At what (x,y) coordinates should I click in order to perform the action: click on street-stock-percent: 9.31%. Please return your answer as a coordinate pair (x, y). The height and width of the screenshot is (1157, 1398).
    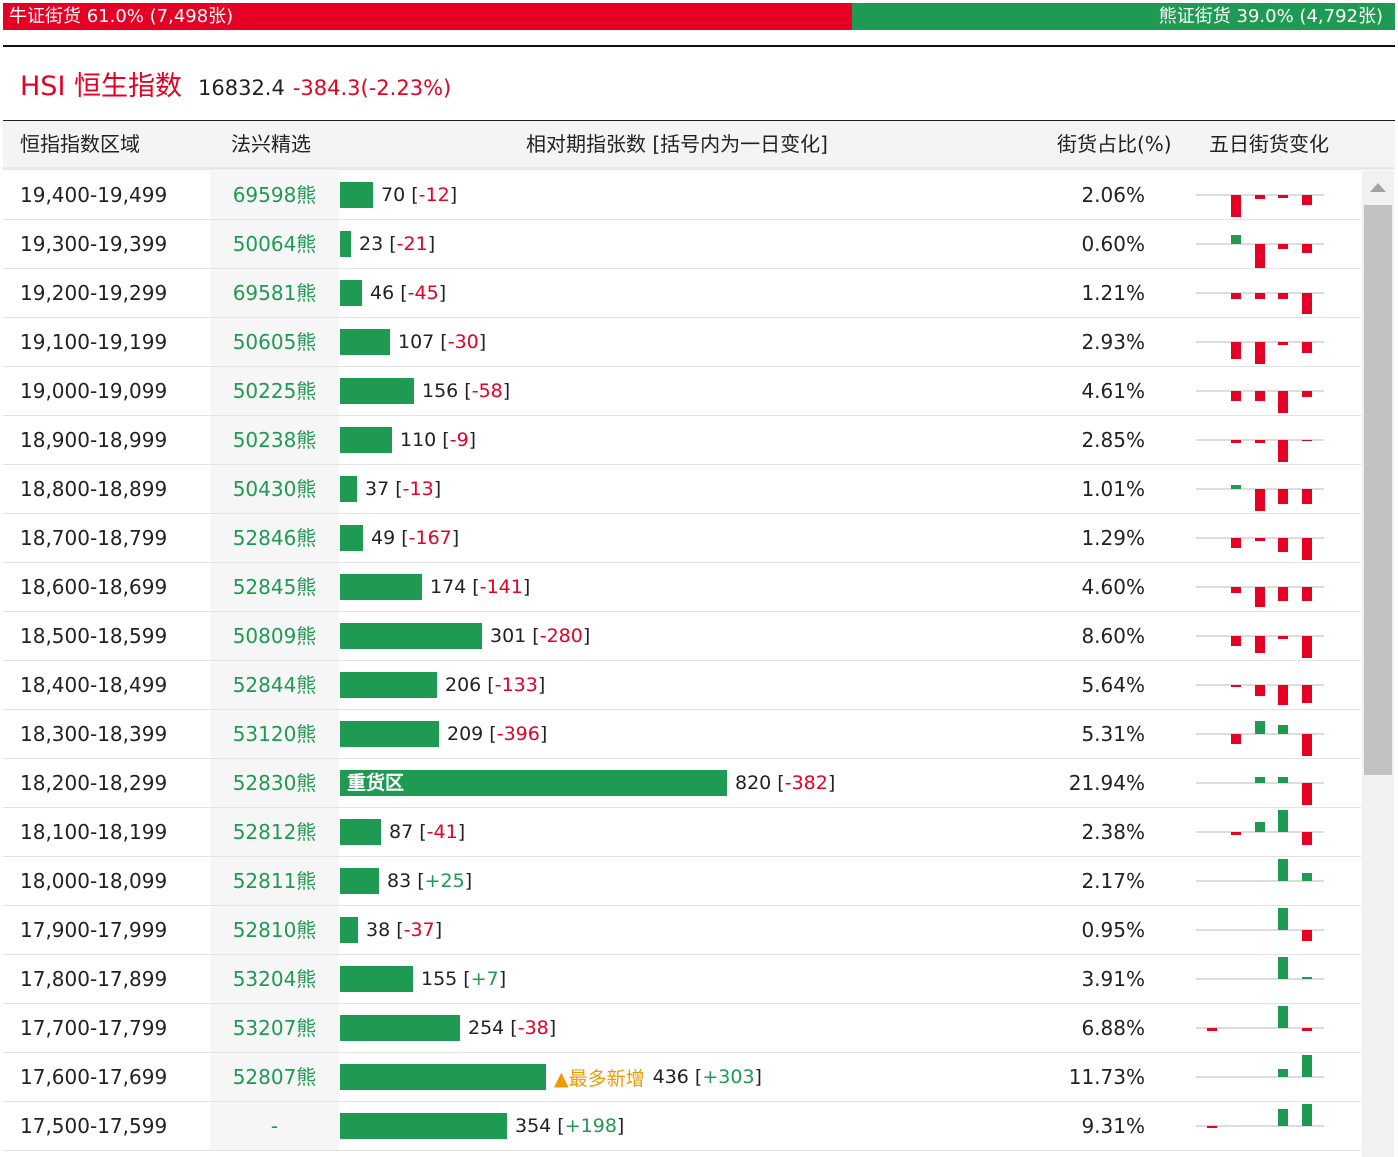
    Looking at the image, I should click on (1113, 1126).